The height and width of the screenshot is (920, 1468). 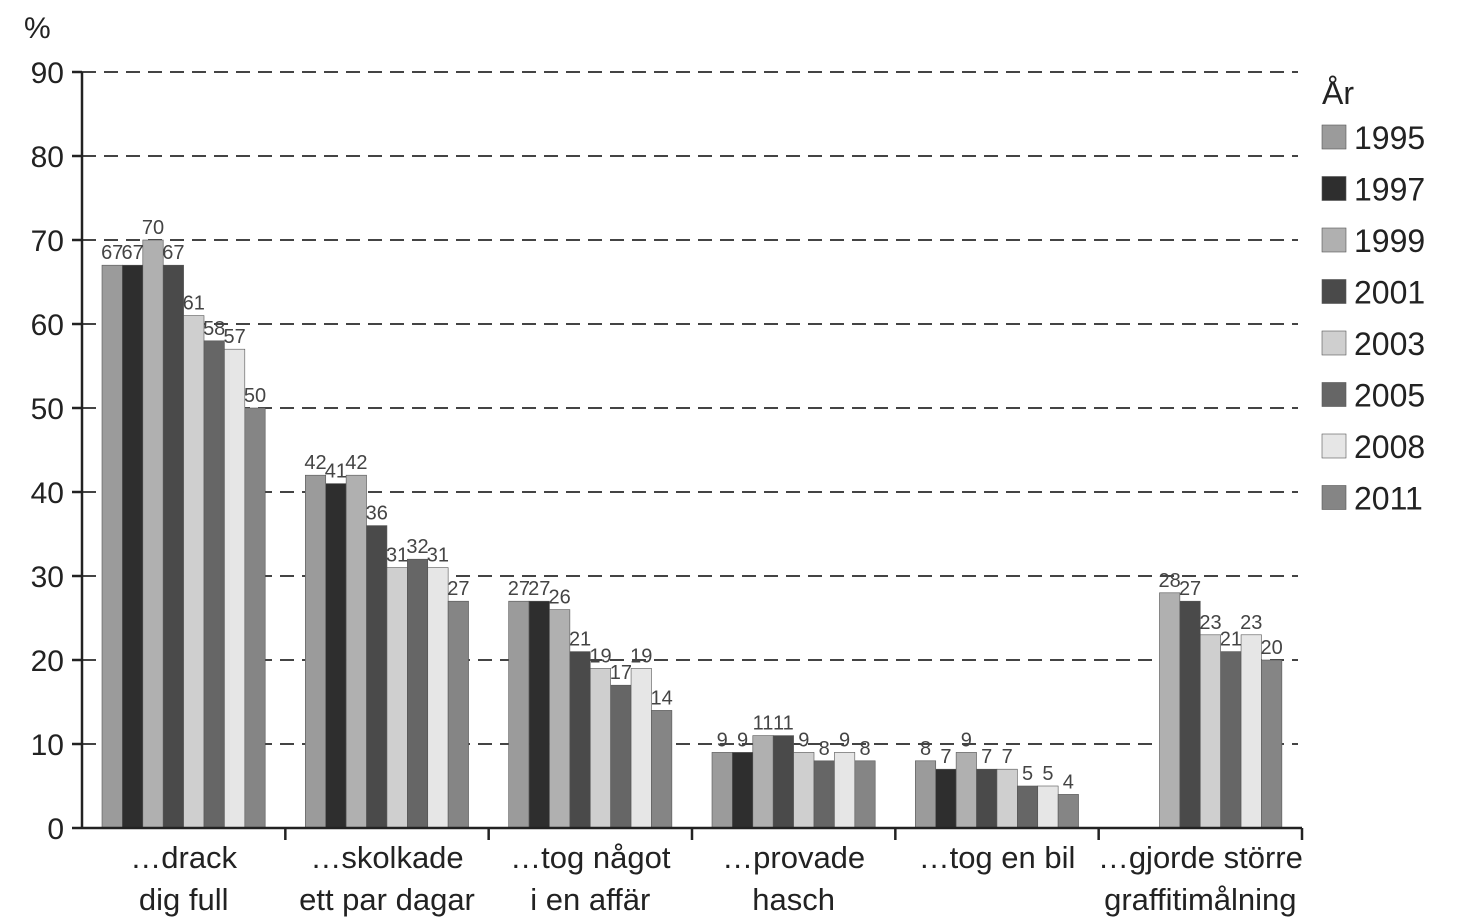 I want to click on legend: År 1995 1997 1999 2001 2003 2005 2008 2011, so click(x=1373, y=296).